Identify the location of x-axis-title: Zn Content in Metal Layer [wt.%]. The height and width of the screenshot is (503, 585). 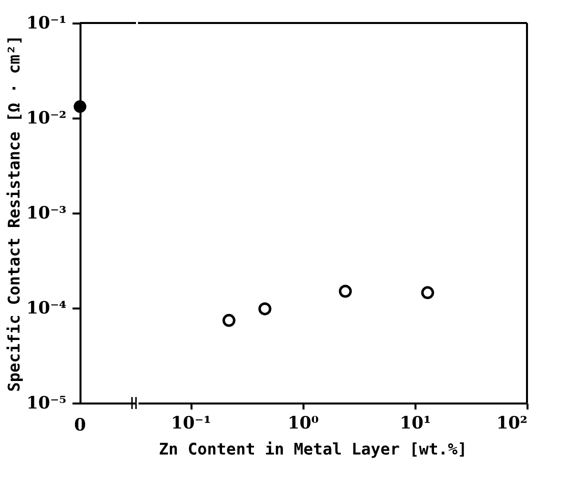
(313, 449).